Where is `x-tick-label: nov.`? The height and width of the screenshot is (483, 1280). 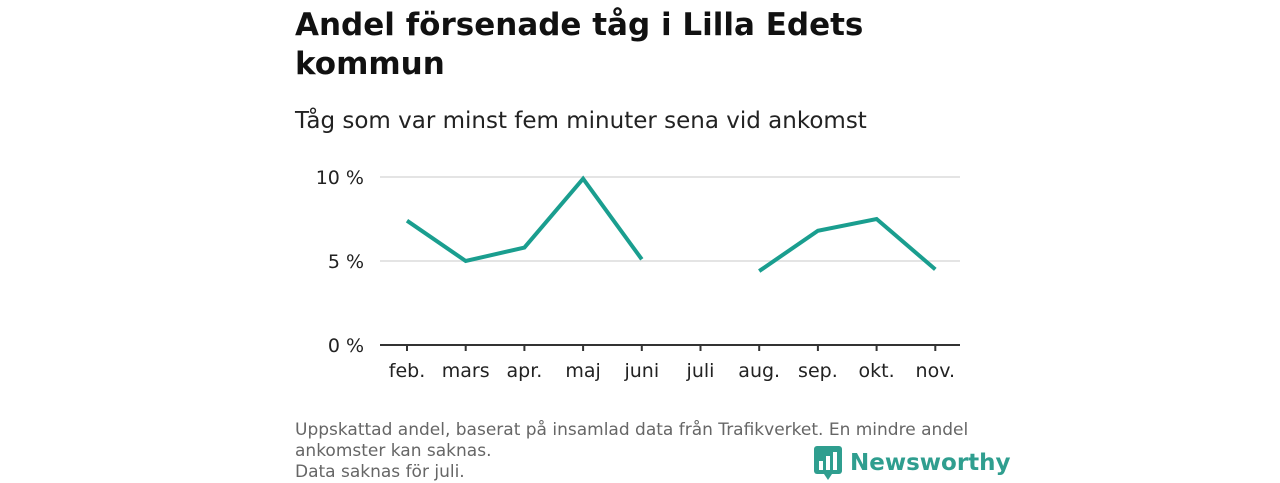
x-tick-label: nov. is located at coordinates (935, 371).